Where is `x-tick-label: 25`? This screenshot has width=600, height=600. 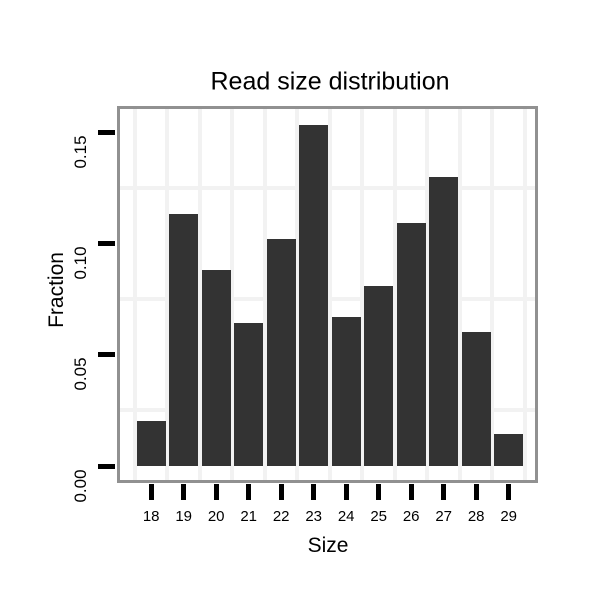
x-tick-label: 25 is located at coordinates (379, 516).